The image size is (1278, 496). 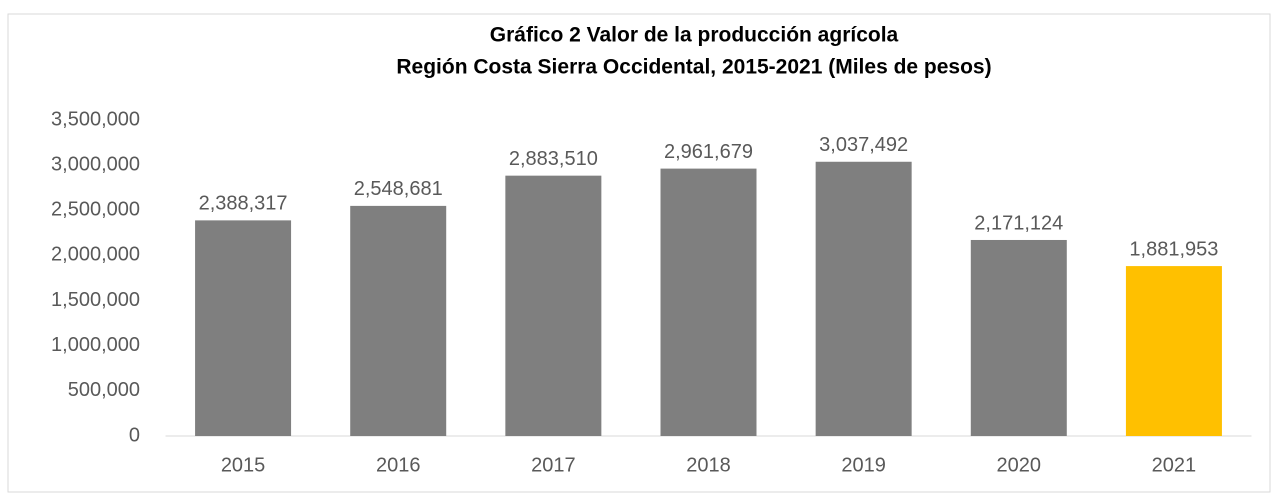 What do you see at coordinates (398, 465) in the screenshot?
I see `x-tick-label: 2016` at bounding box center [398, 465].